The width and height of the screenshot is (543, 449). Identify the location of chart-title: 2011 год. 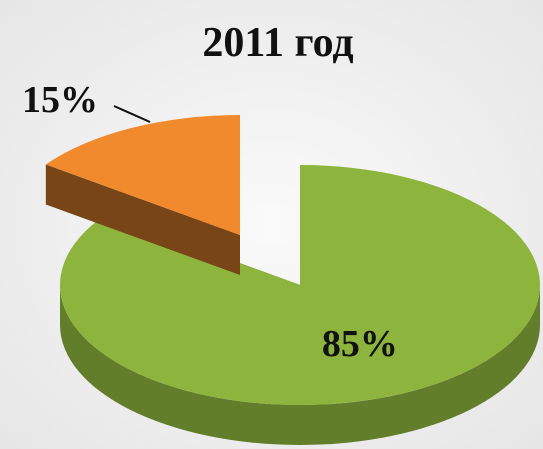
(277, 43).